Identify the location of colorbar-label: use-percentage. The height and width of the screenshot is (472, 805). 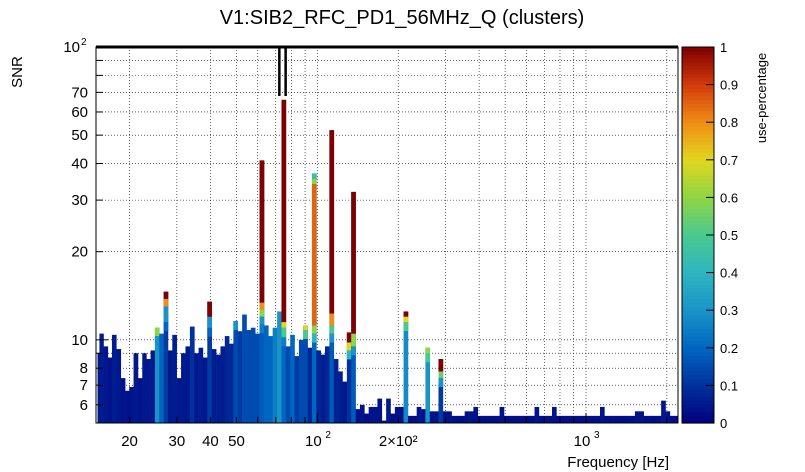
(761, 98).